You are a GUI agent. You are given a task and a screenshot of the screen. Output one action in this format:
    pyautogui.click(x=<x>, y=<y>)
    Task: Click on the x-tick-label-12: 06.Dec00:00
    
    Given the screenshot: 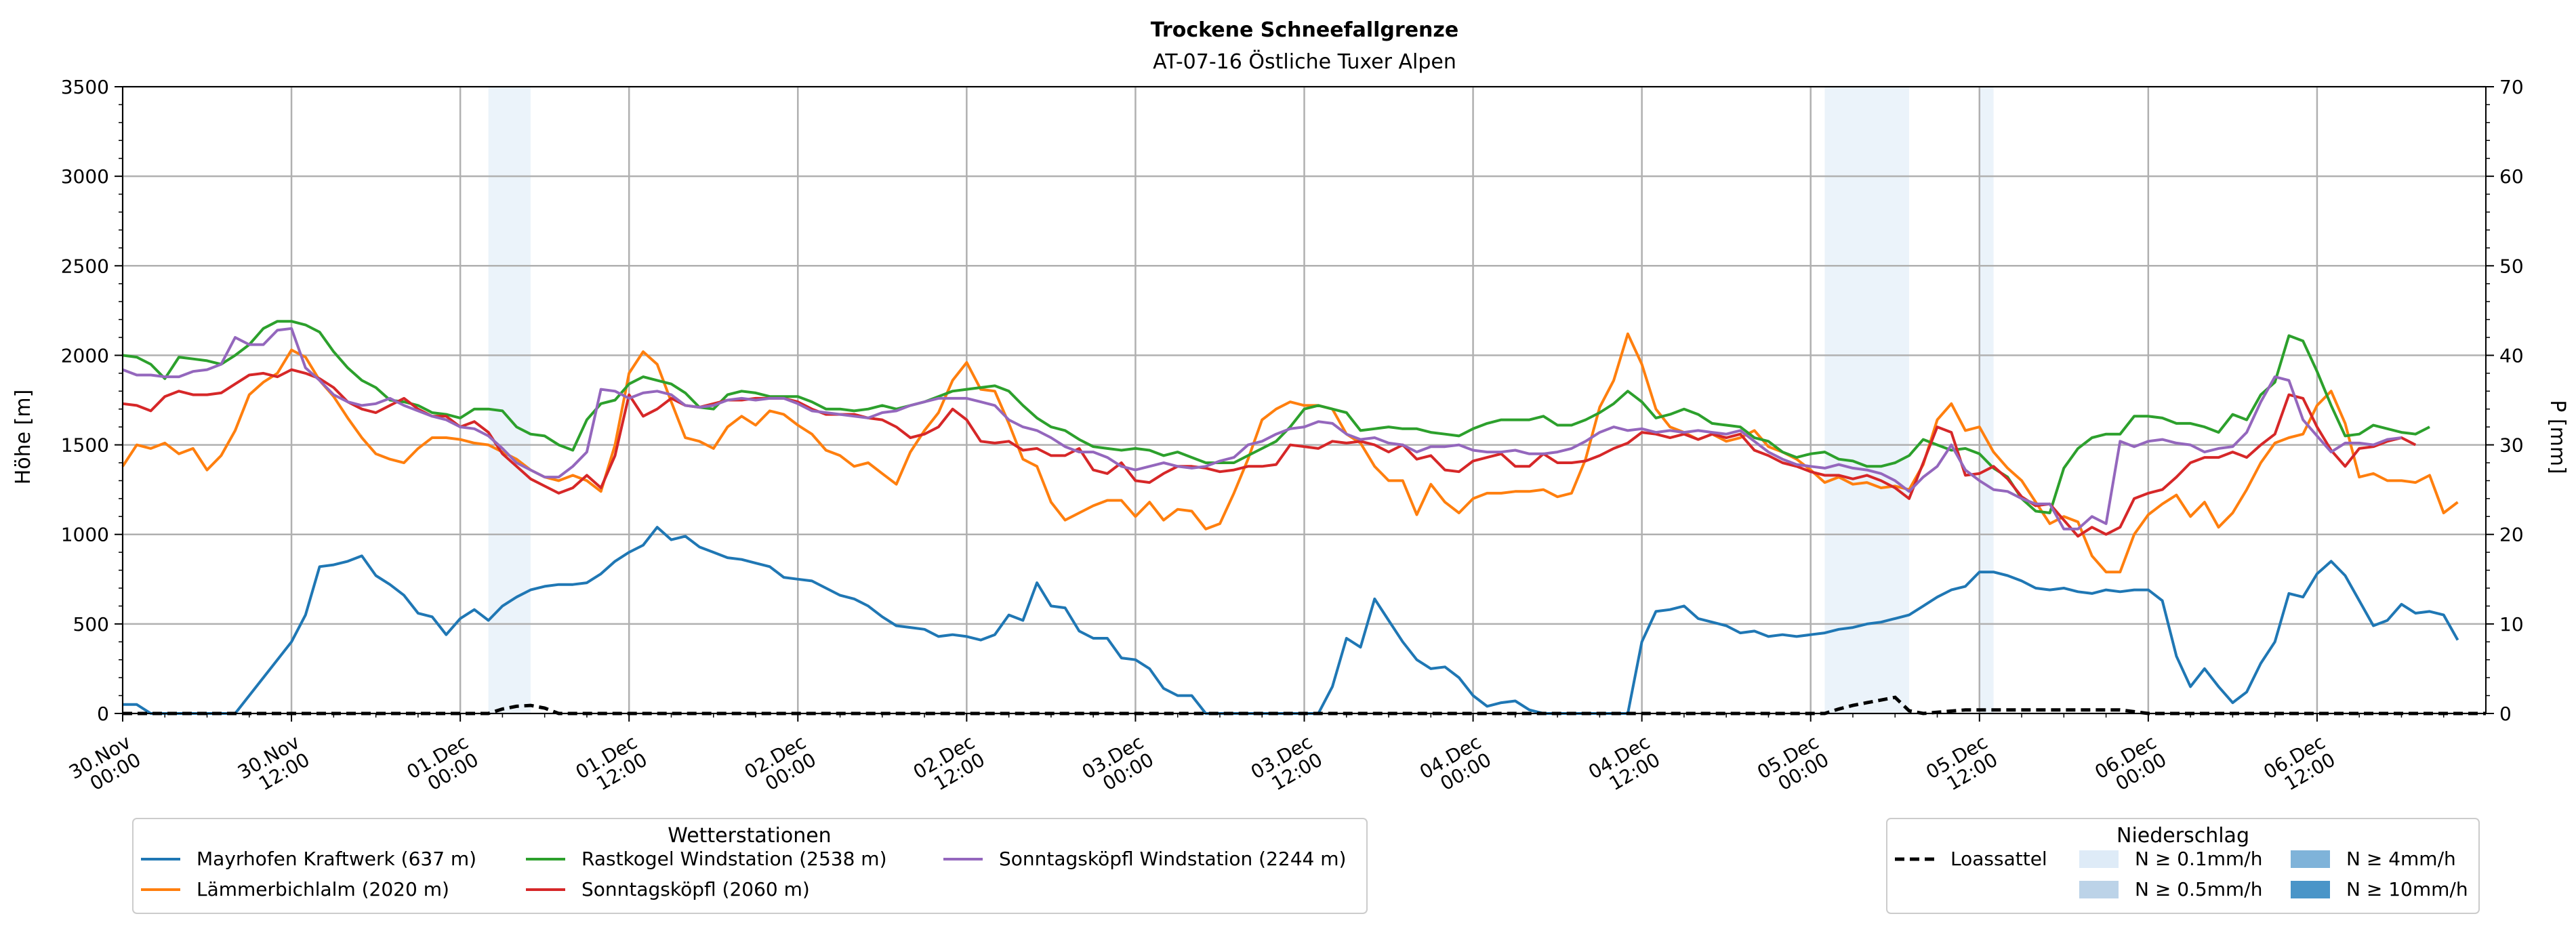 What is the action you would take?
    pyautogui.click(x=2130, y=765)
    